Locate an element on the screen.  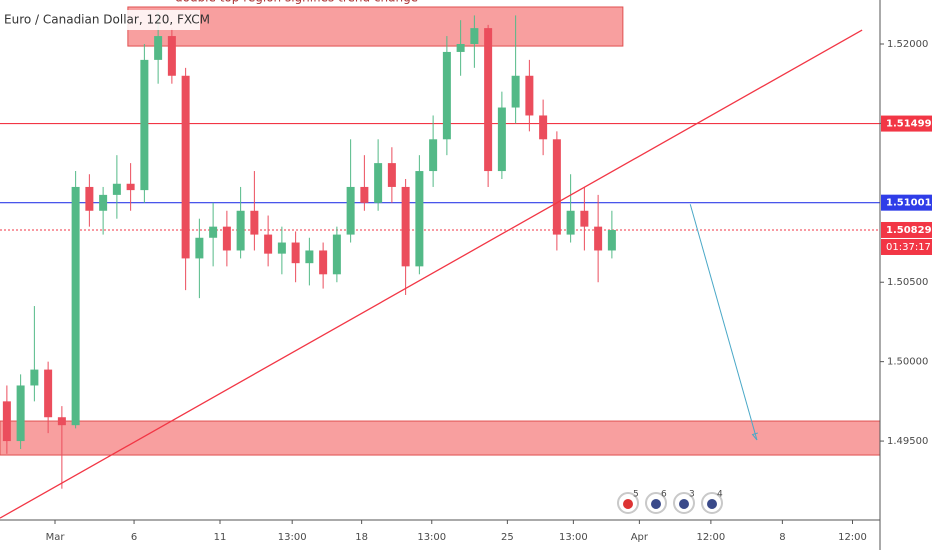
event-count: 5 is located at coordinates (636, 495).